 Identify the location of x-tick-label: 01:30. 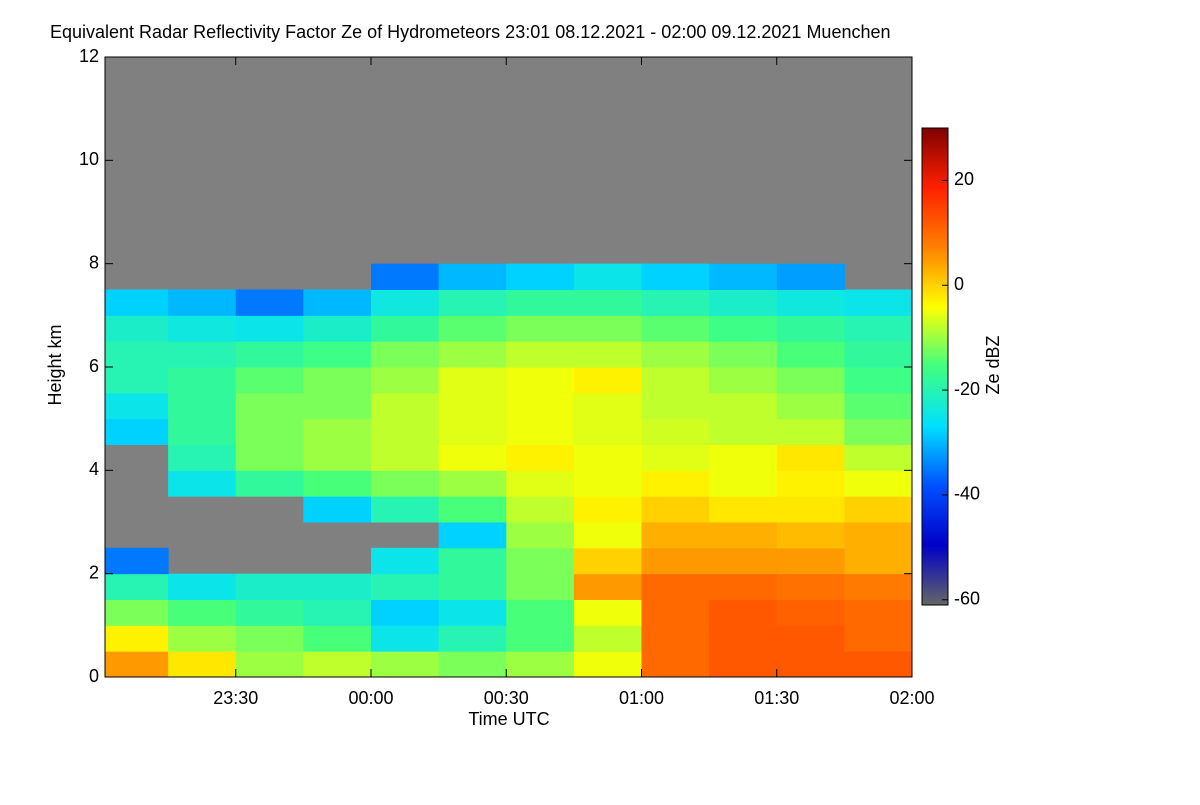
(776, 698).